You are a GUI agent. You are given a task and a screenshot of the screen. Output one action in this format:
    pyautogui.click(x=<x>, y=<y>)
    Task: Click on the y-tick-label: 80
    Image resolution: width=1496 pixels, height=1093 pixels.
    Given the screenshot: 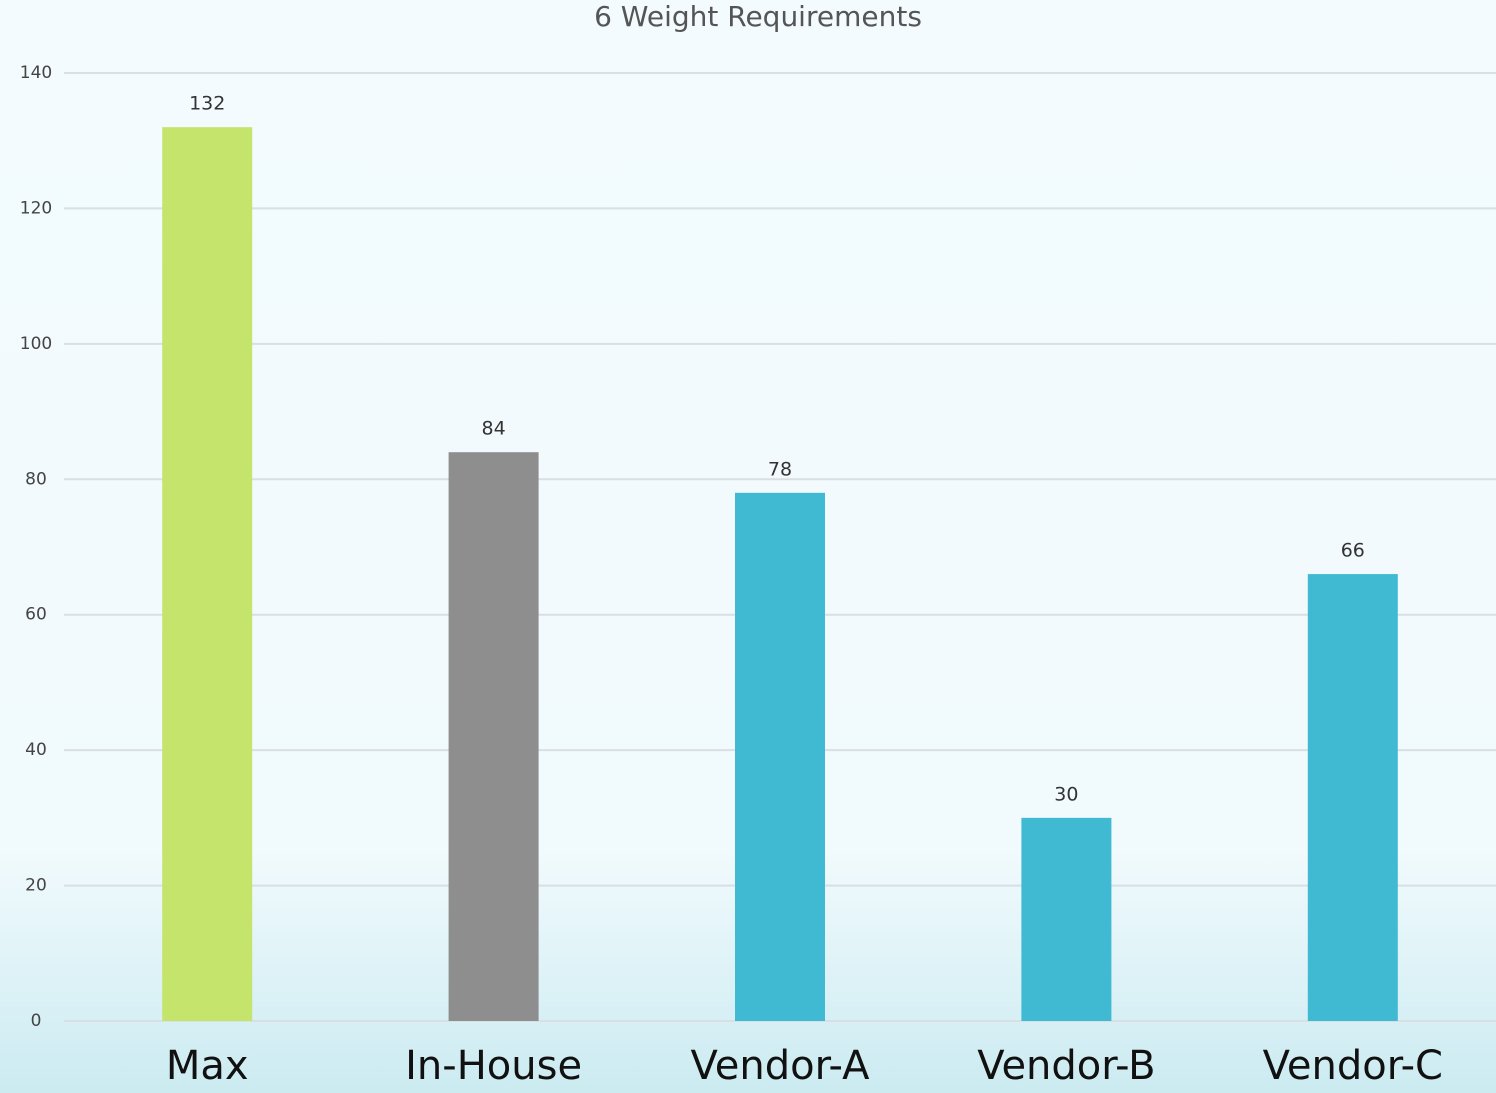 What is the action you would take?
    pyautogui.click(x=36, y=479)
    